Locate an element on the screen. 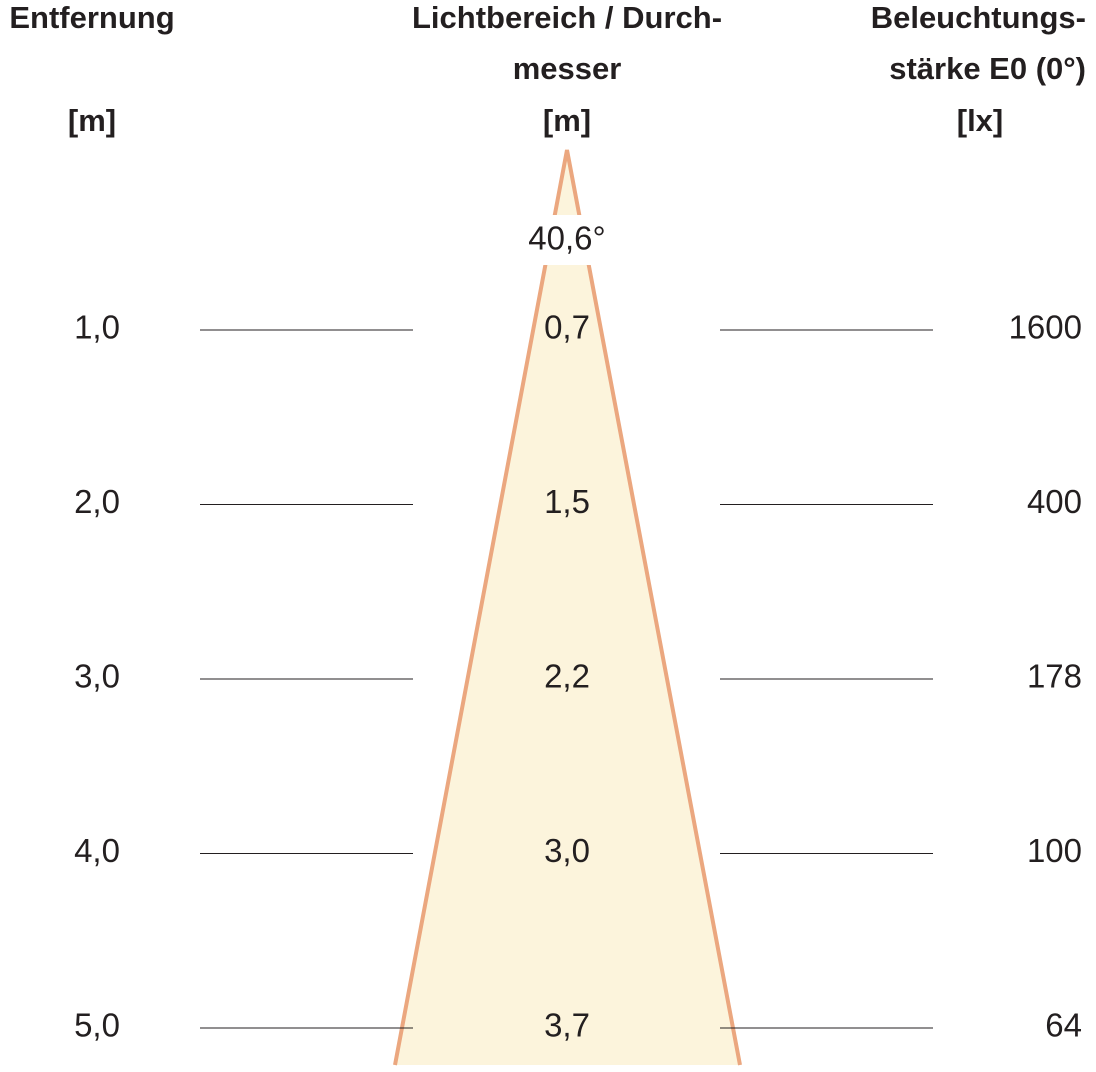  diameter: 2,2 is located at coordinates (567, 676).